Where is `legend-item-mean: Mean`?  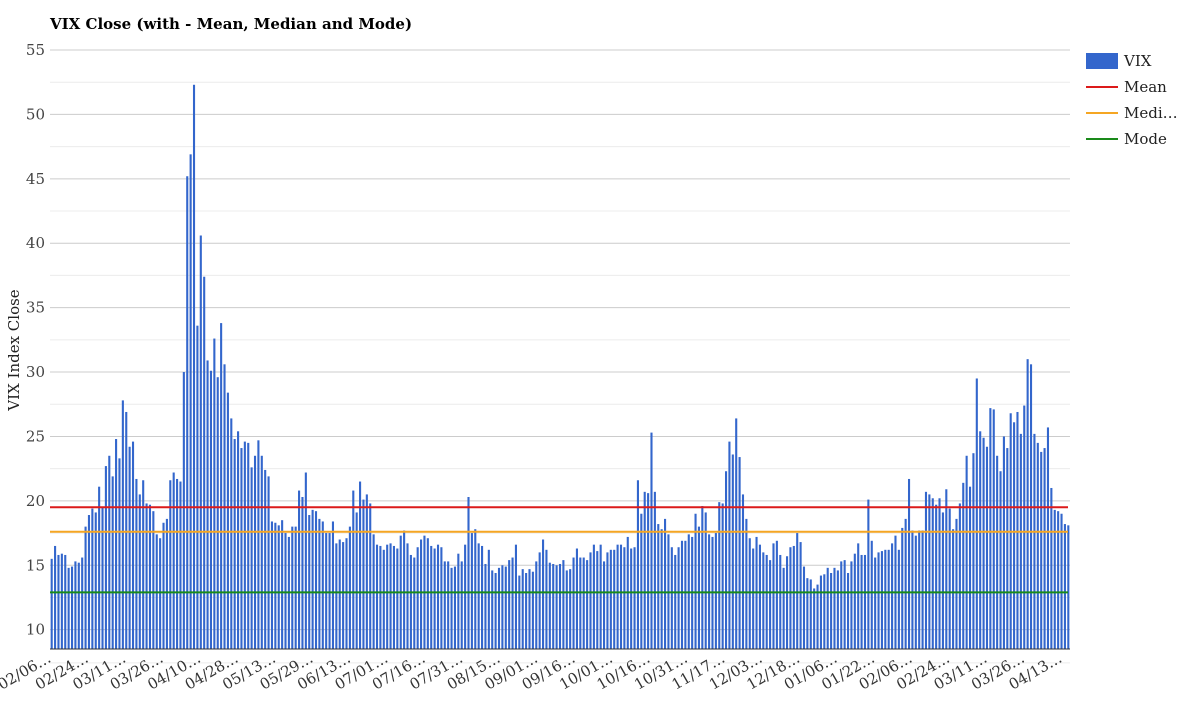
legend-item-mean: Mean is located at coordinates (1142, 87).